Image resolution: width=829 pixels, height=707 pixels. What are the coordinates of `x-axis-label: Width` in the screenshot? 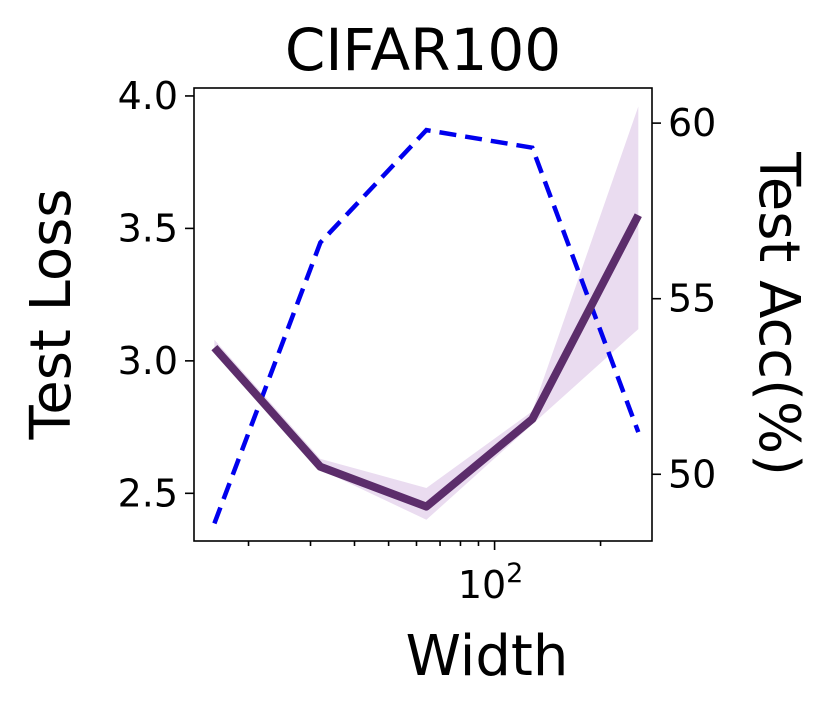 It's located at (487, 656).